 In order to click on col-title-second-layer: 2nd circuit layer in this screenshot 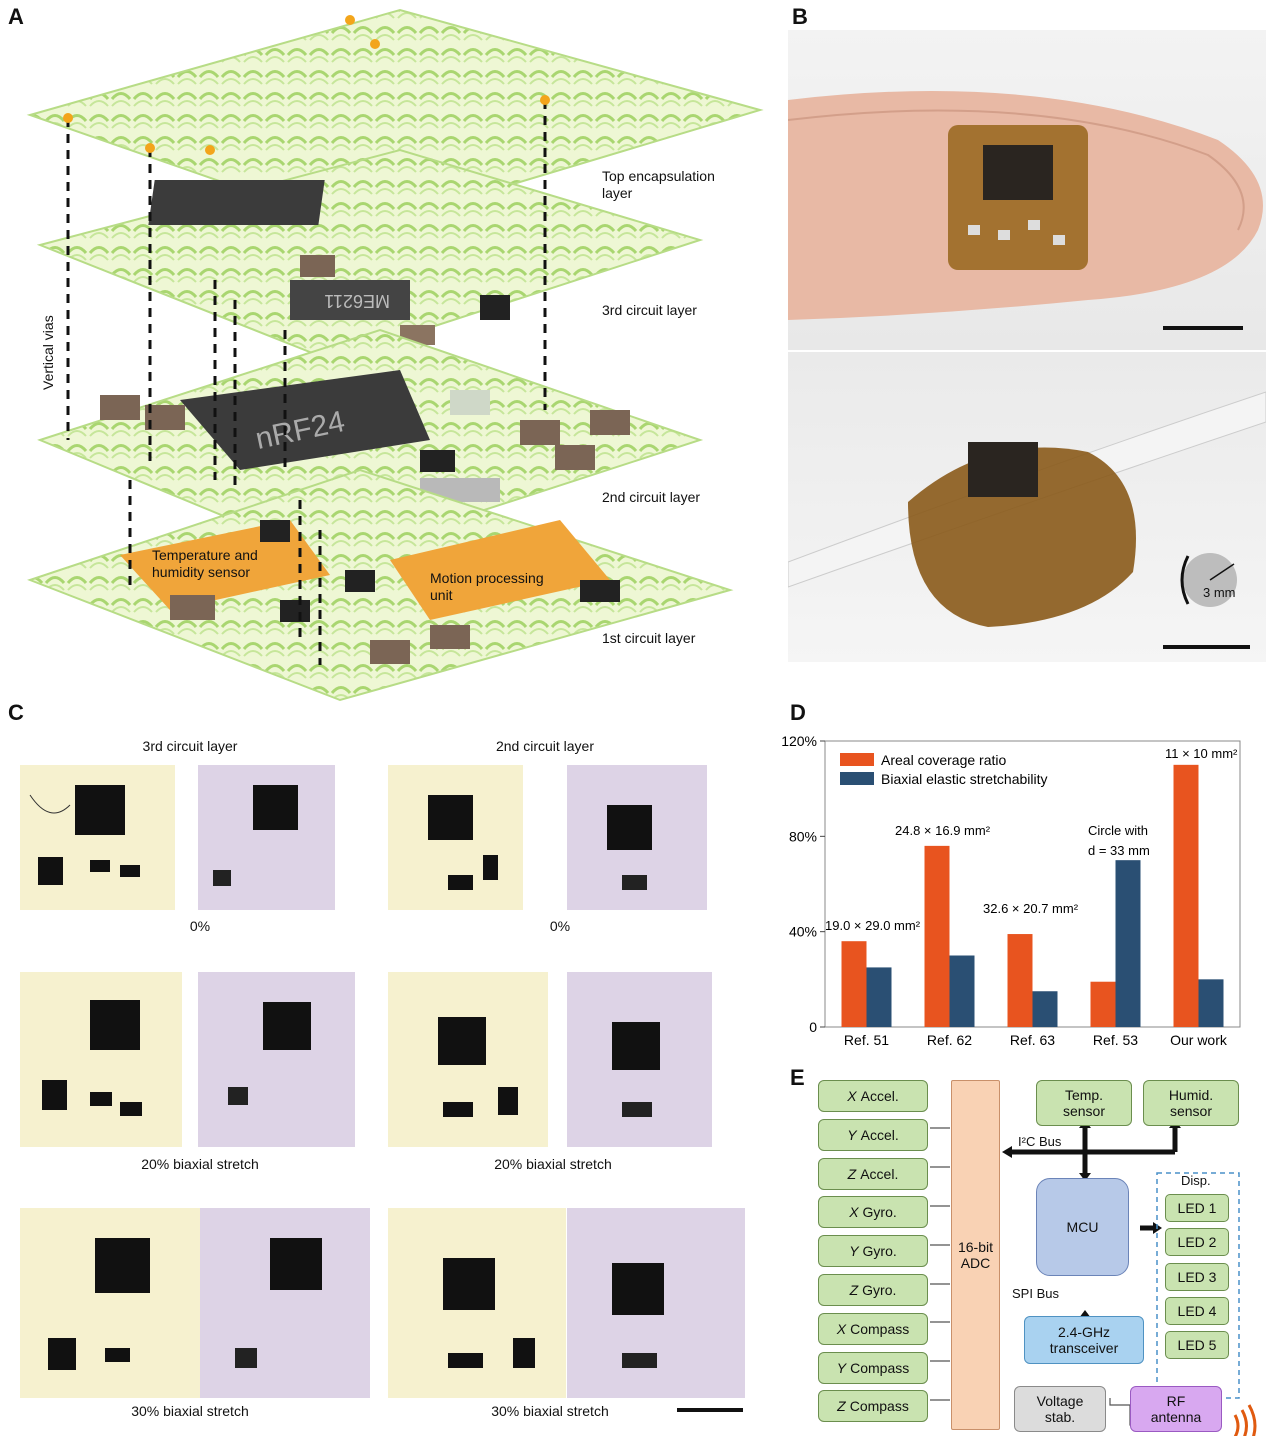, I will do `click(545, 746)`.